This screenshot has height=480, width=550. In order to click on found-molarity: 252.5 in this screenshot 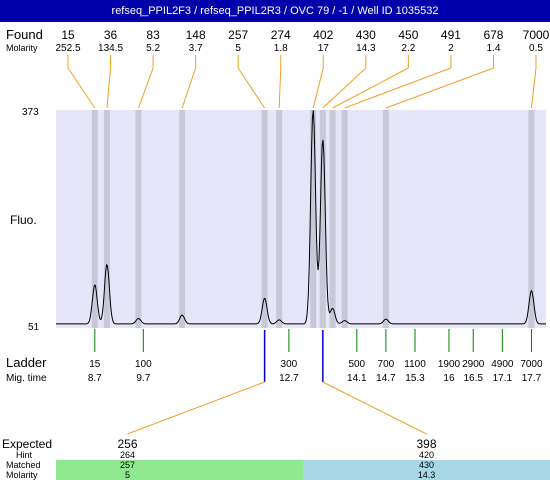, I will do `click(67, 48)`.